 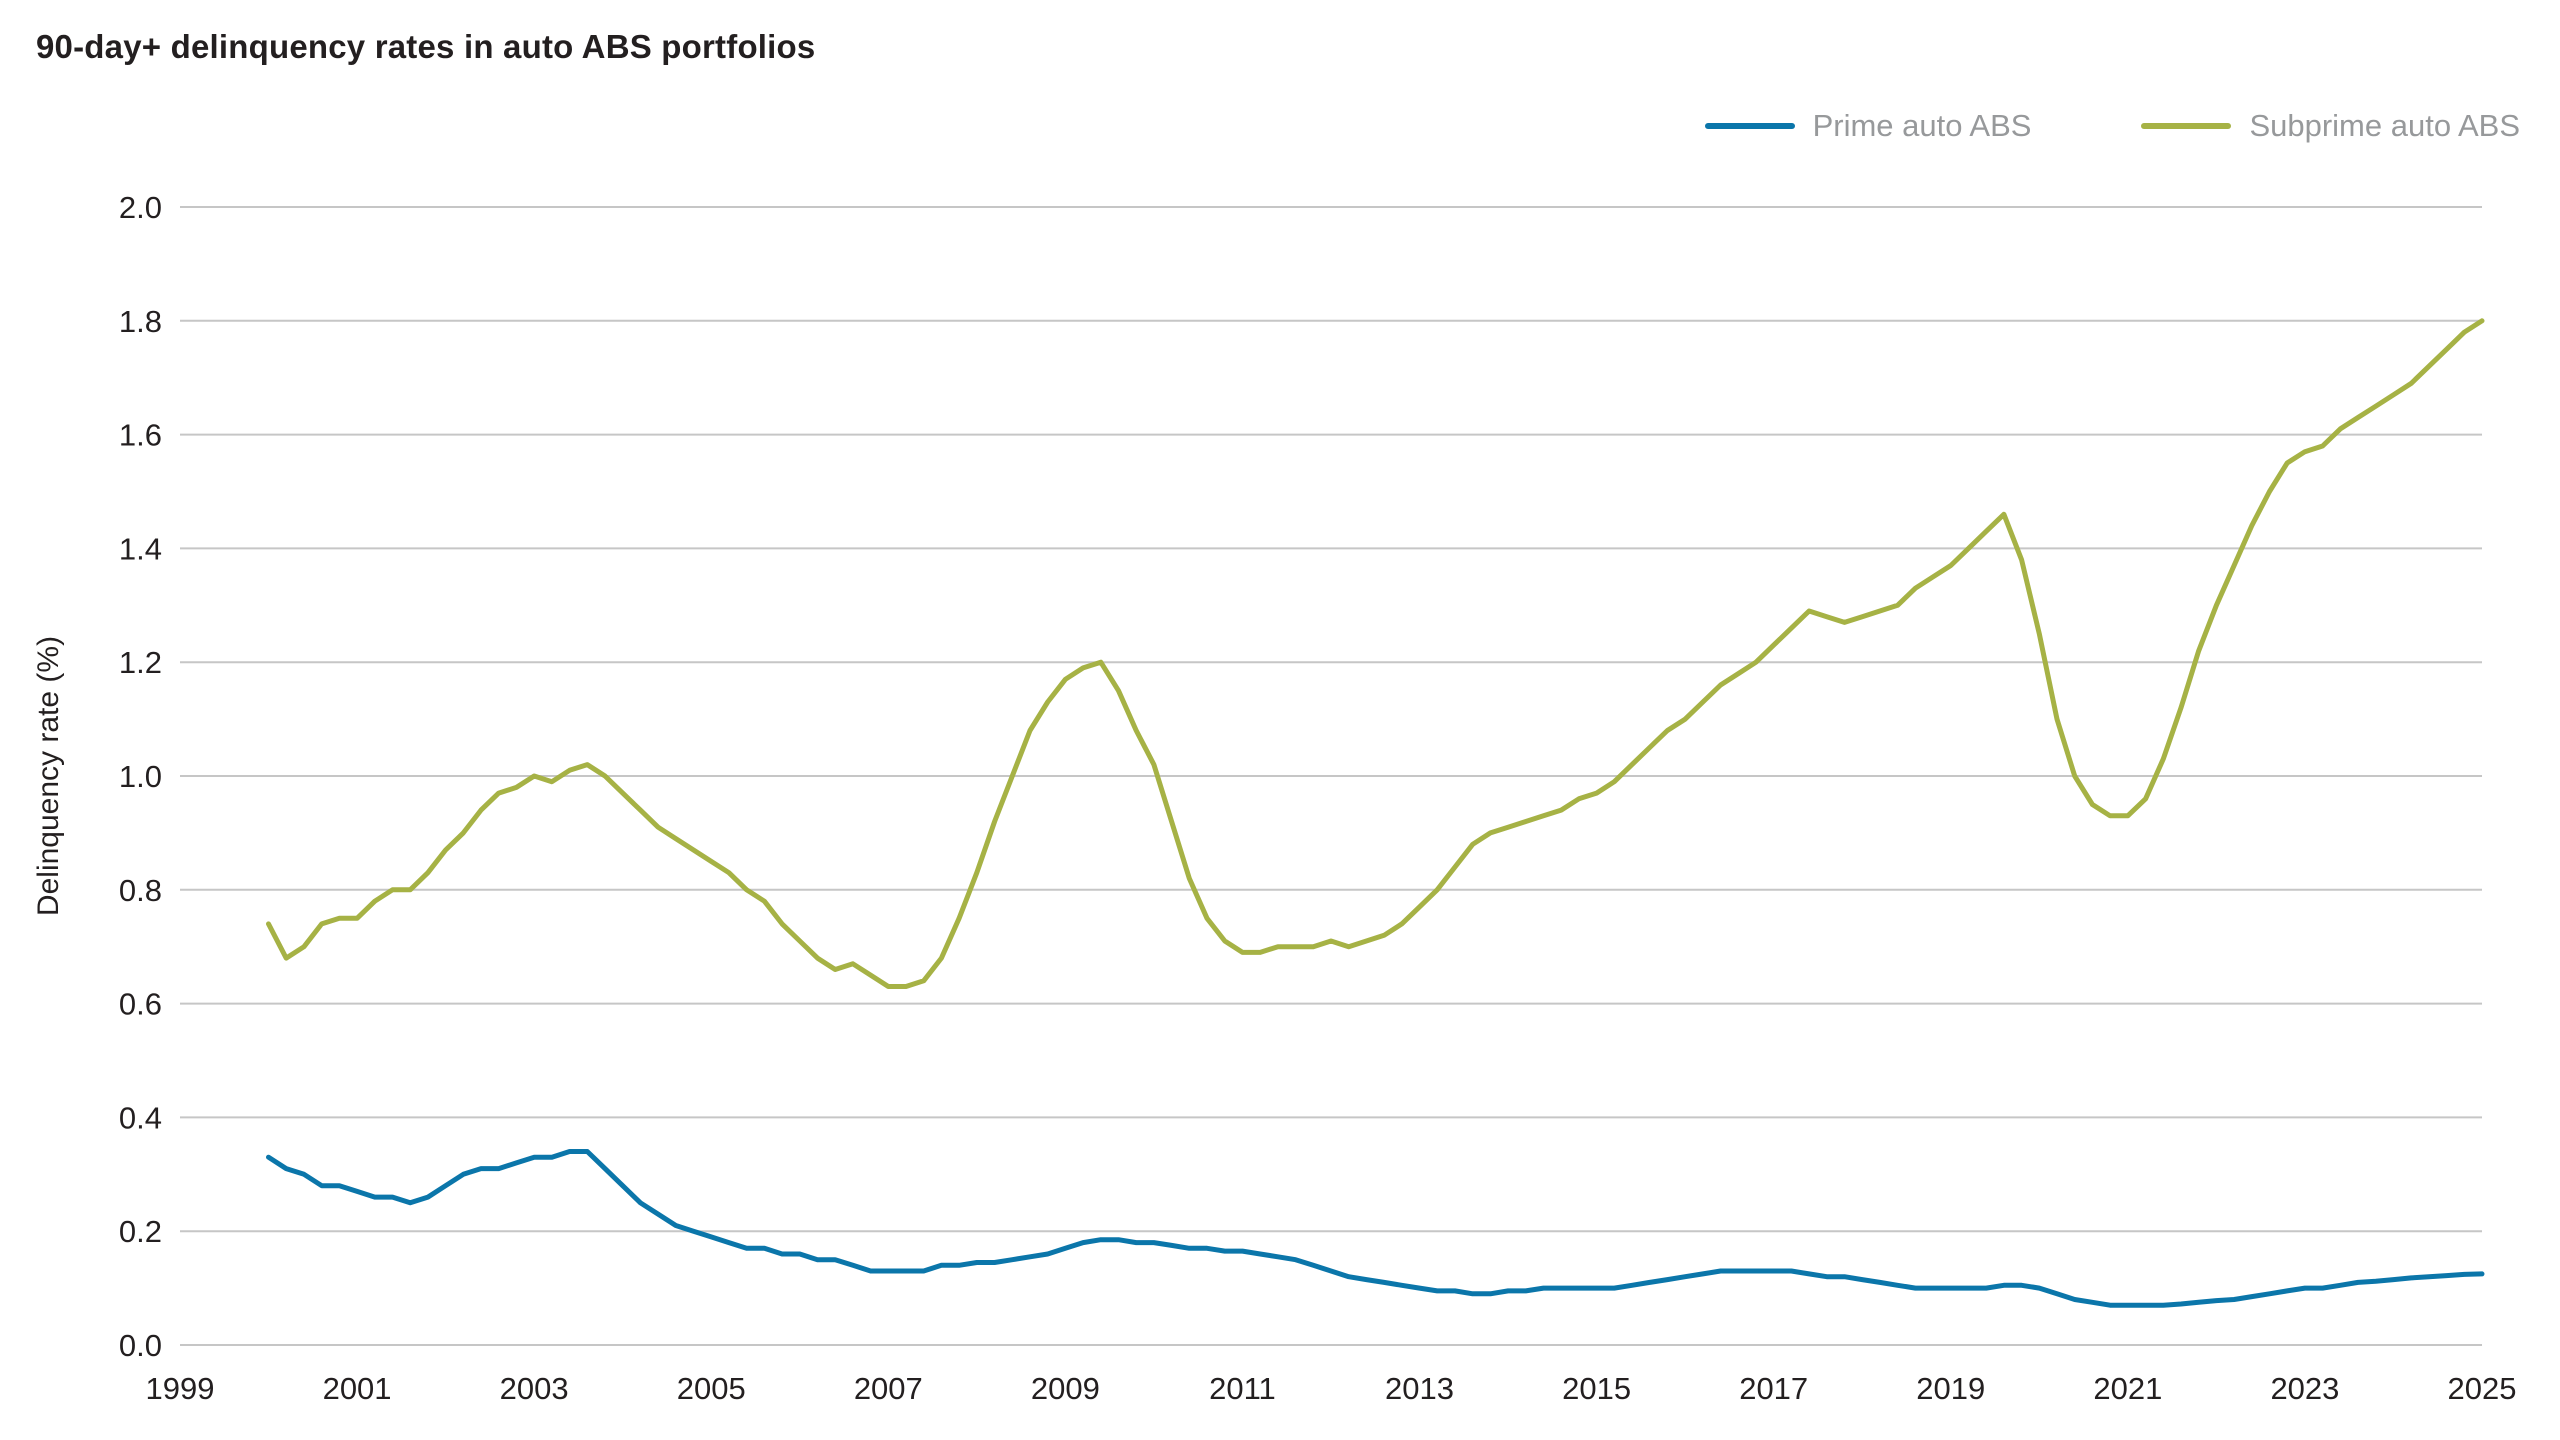 I want to click on y-tick-label: 1.0, so click(x=140, y=776).